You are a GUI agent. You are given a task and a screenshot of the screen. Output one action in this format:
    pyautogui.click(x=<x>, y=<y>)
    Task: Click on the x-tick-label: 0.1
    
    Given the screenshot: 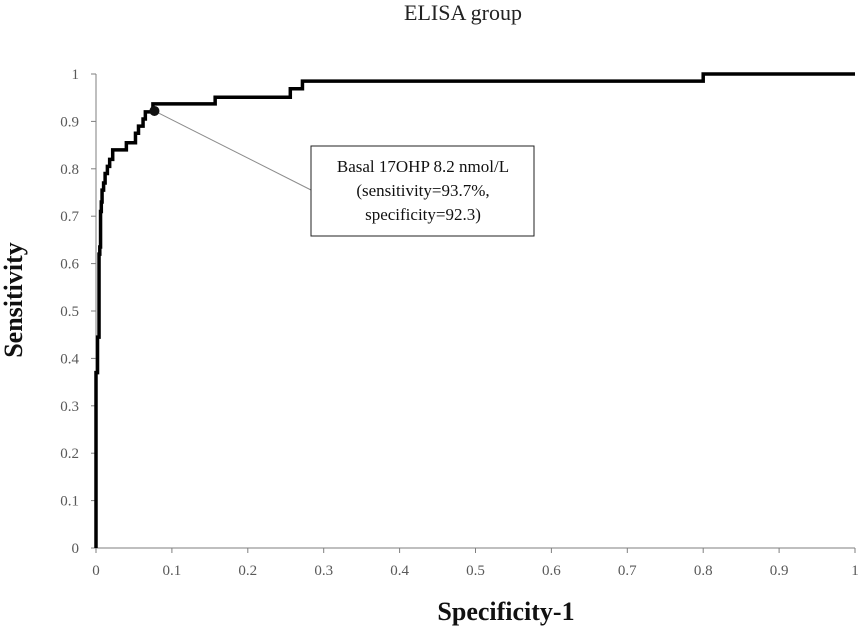 What is the action you would take?
    pyautogui.click(x=172, y=571)
    